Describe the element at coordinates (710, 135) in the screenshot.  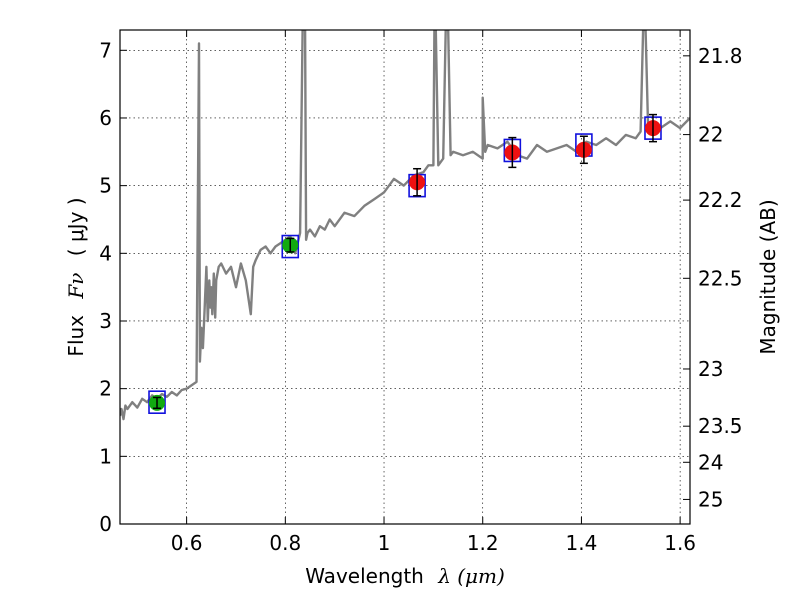
I see `mag-tick-label: 22` at that location.